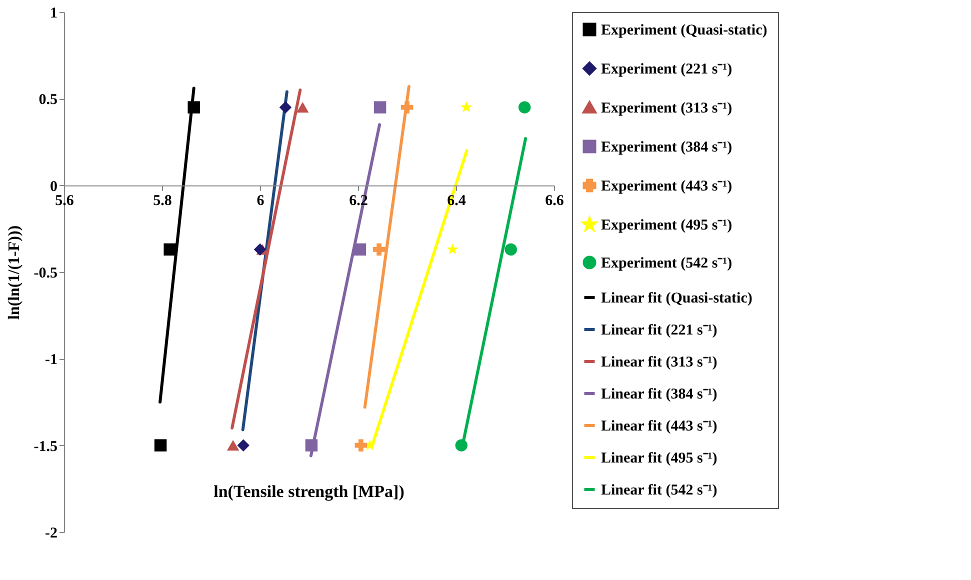 The width and height of the screenshot is (971, 580). What do you see at coordinates (14, 272) in the screenshot?
I see `y-axis-title: ln(ln(1/(1-F)))` at bounding box center [14, 272].